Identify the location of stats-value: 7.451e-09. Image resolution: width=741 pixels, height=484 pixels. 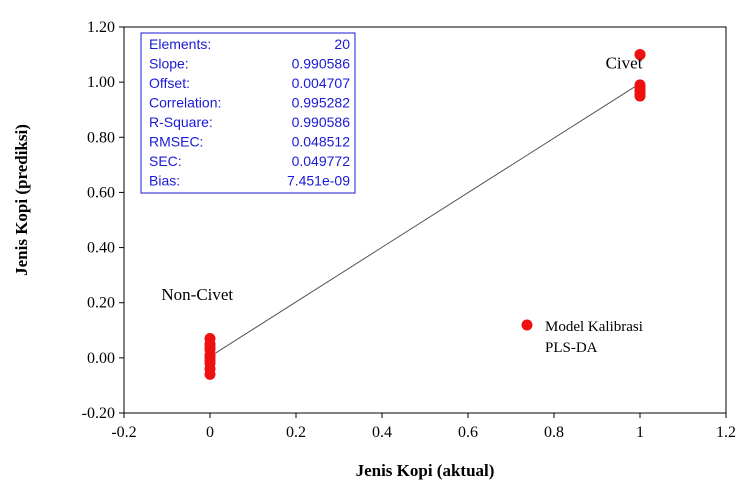
(318, 181).